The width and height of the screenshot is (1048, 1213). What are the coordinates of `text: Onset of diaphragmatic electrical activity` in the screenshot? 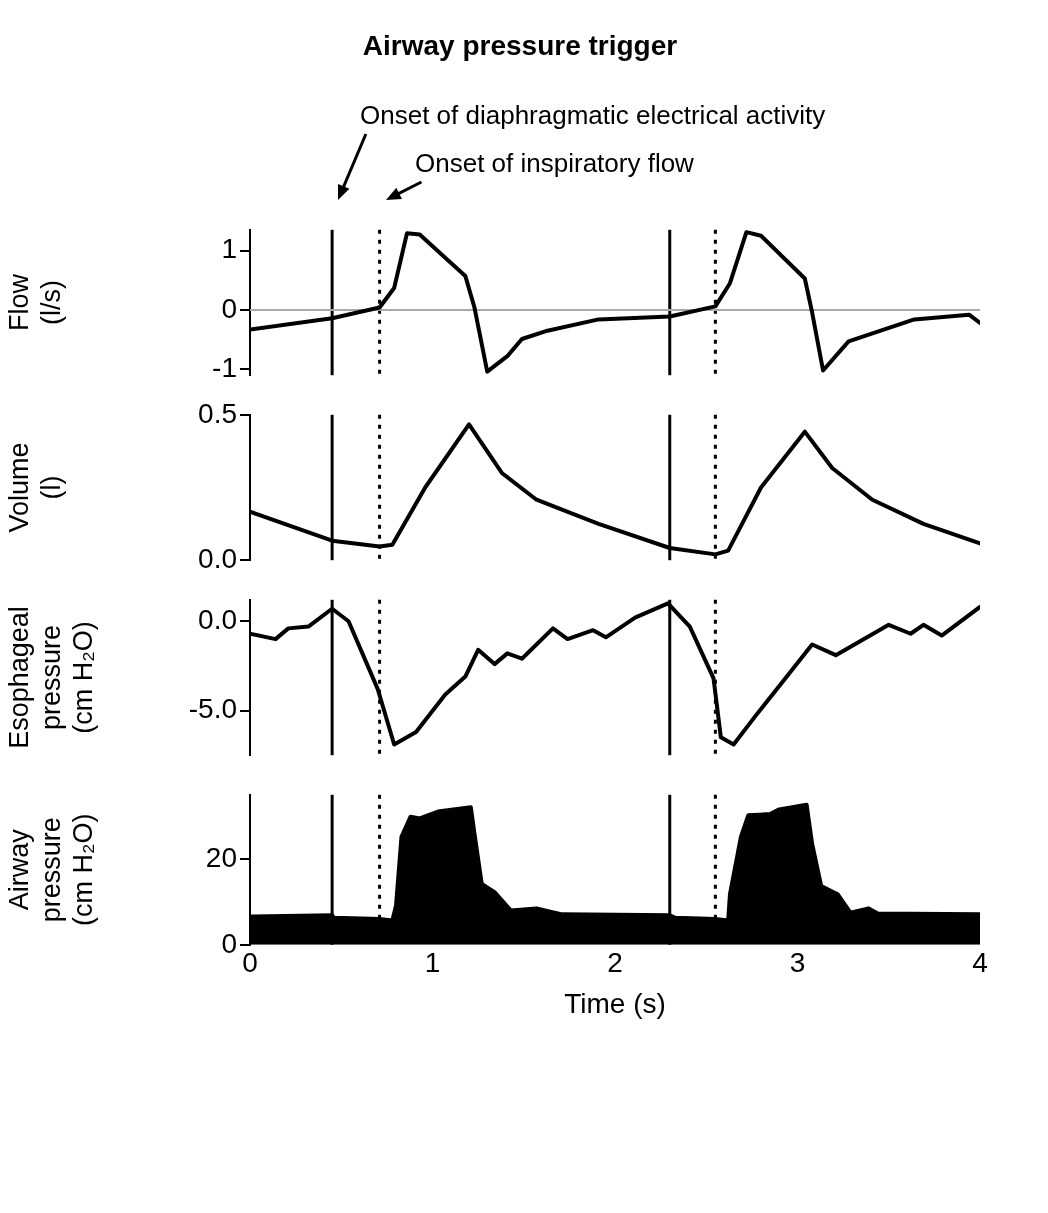 It's located at (593, 115).